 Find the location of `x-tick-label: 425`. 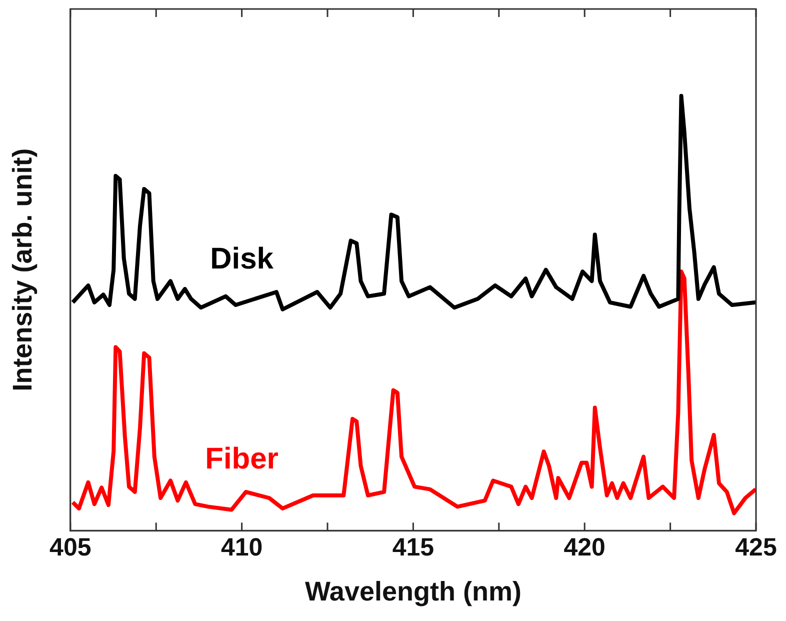

x-tick-label: 425 is located at coordinates (756, 547).